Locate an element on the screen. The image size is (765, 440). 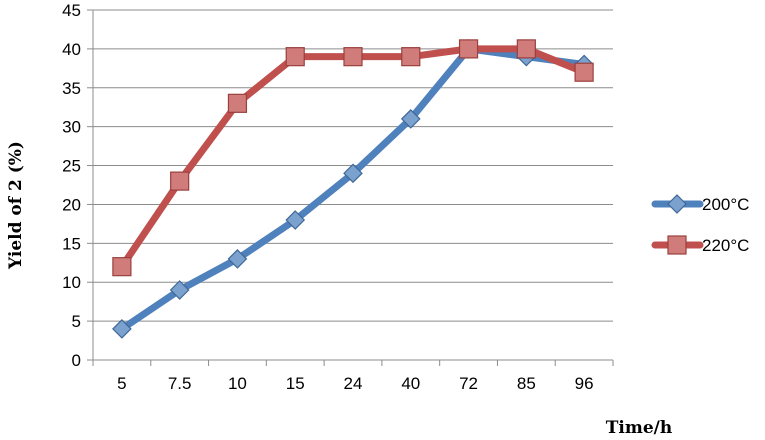
y-tick-label: 20 is located at coordinates (71, 204).